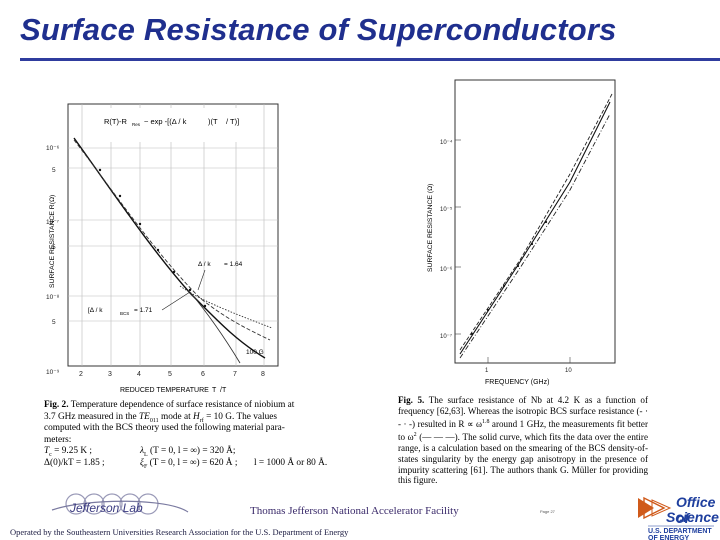 The height and width of the screenshot is (540, 720). What do you see at coordinates (136, 124) in the screenshot?
I see `formula-left-sub: Res` at bounding box center [136, 124].